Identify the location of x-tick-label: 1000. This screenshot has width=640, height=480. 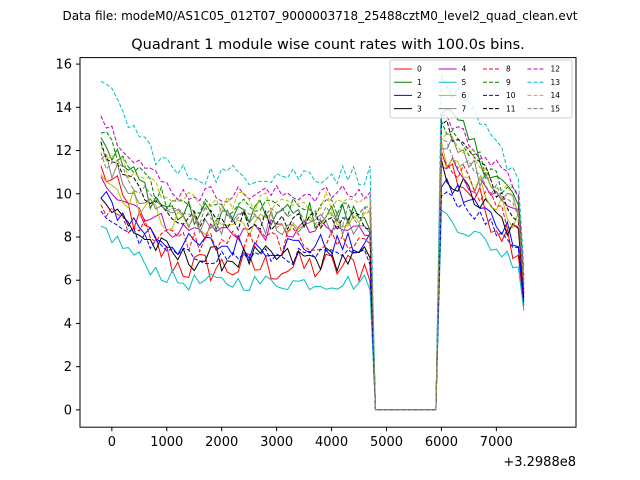
(166, 442).